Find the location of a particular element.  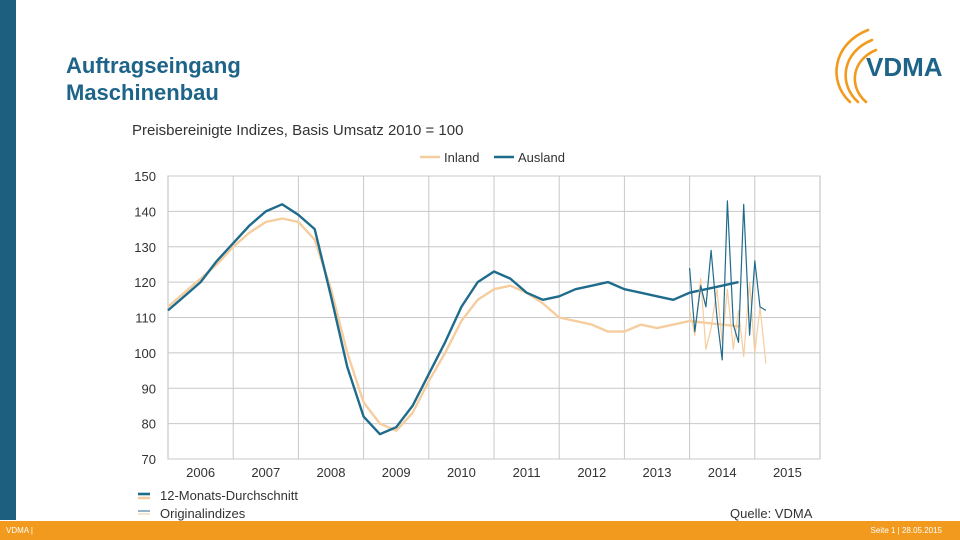

x-tick-label: 2012 is located at coordinates (591, 472).